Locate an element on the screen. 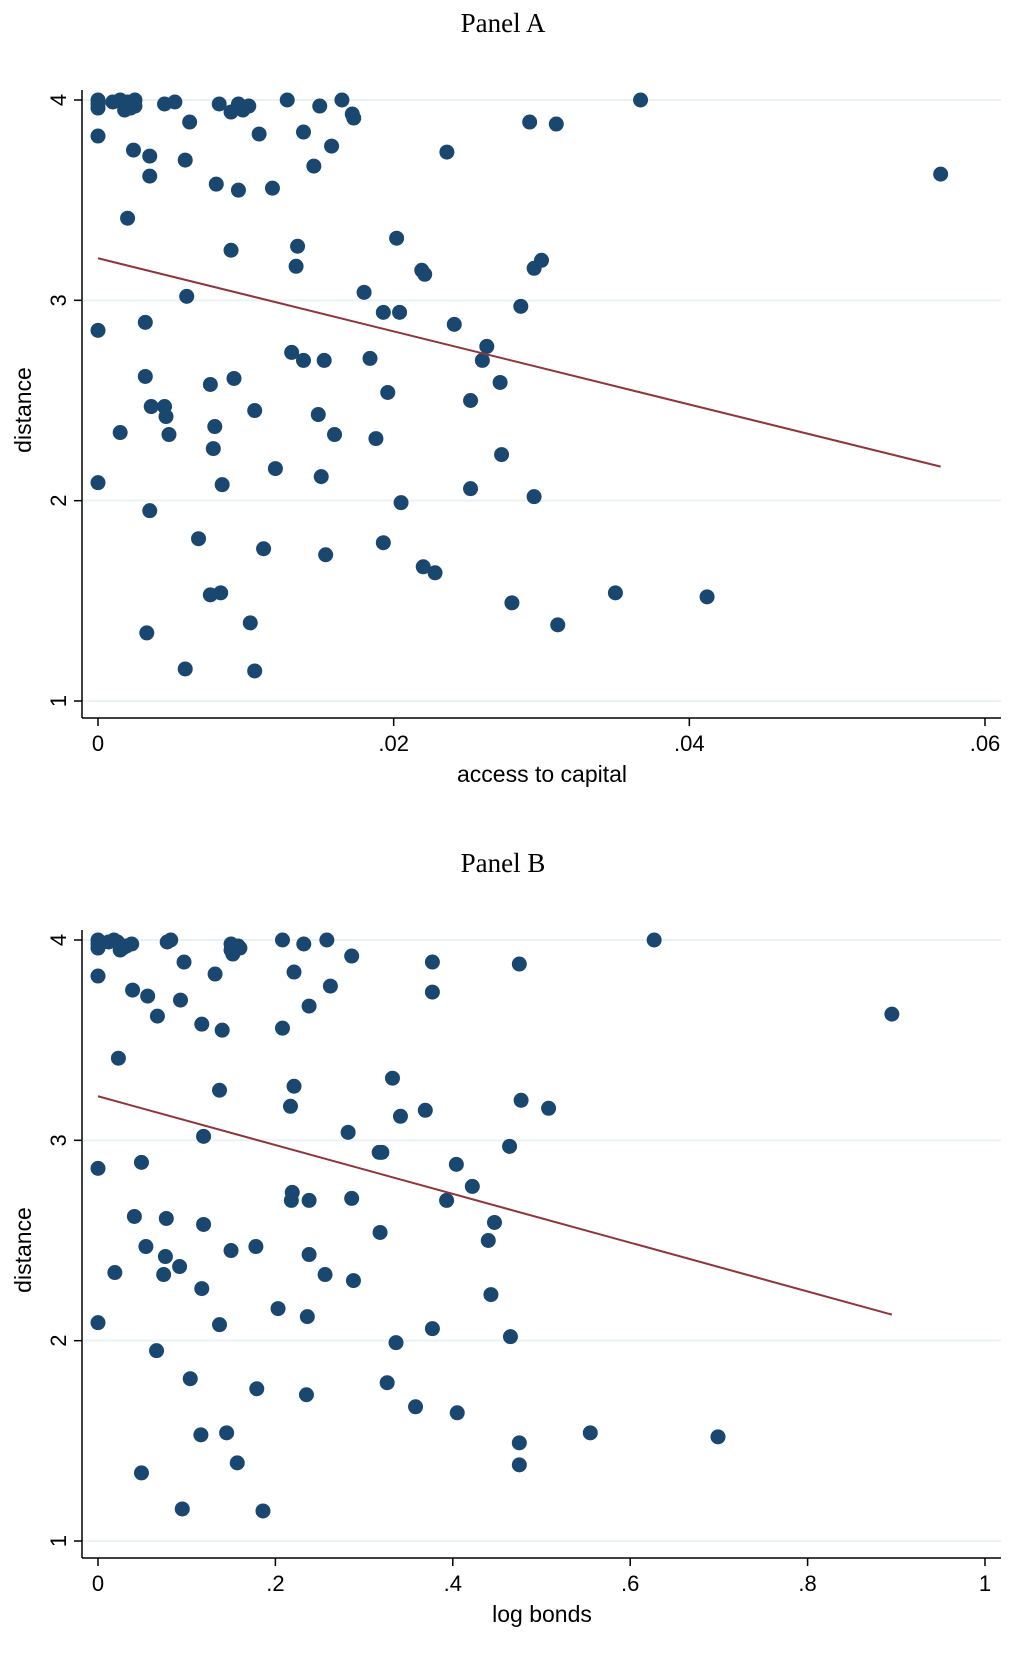  panel-b-y-tick-label: 1 is located at coordinates (58, 1541).